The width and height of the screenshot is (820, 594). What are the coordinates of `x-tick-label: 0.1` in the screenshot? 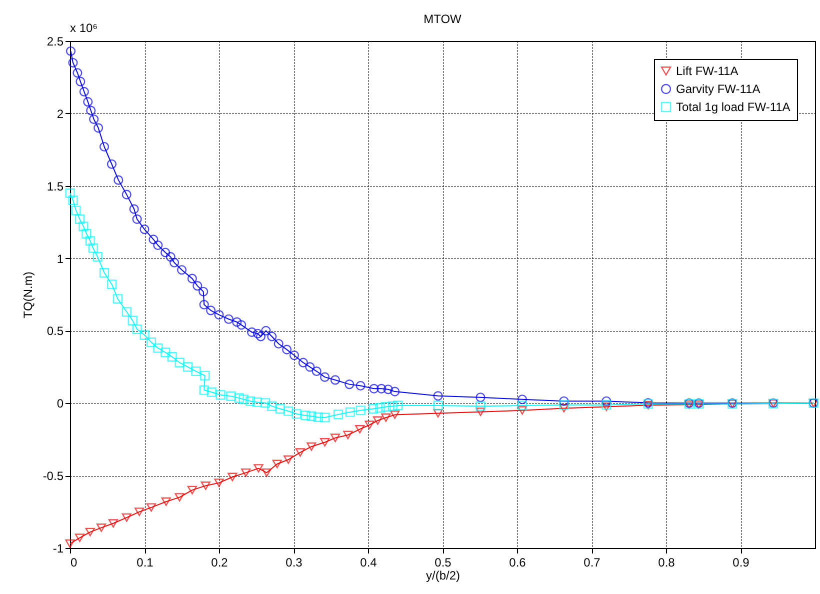 It's located at (145, 563).